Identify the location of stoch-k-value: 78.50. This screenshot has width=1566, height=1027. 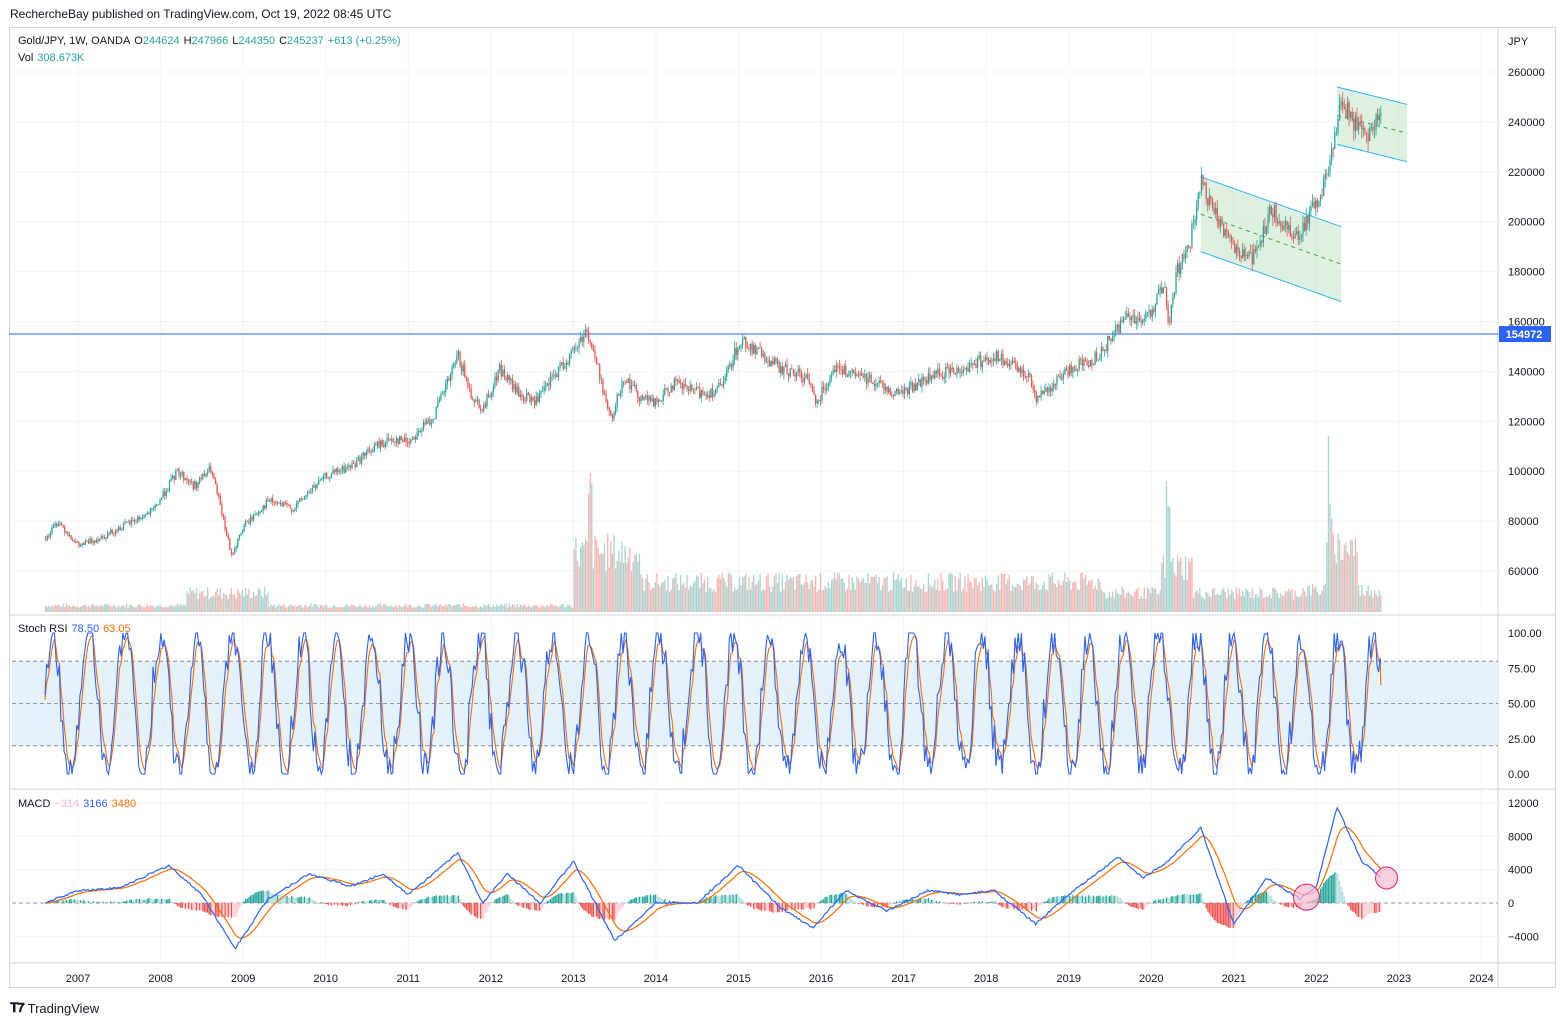
(85, 629).